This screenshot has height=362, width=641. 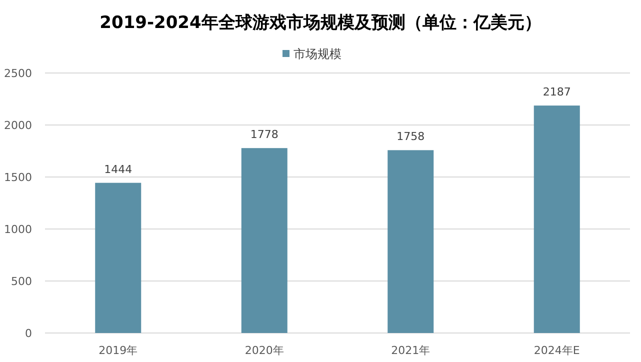 What do you see at coordinates (118, 350) in the screenshot?
I see `x-tick-label: 2019年` at bounding box center [118, 350].